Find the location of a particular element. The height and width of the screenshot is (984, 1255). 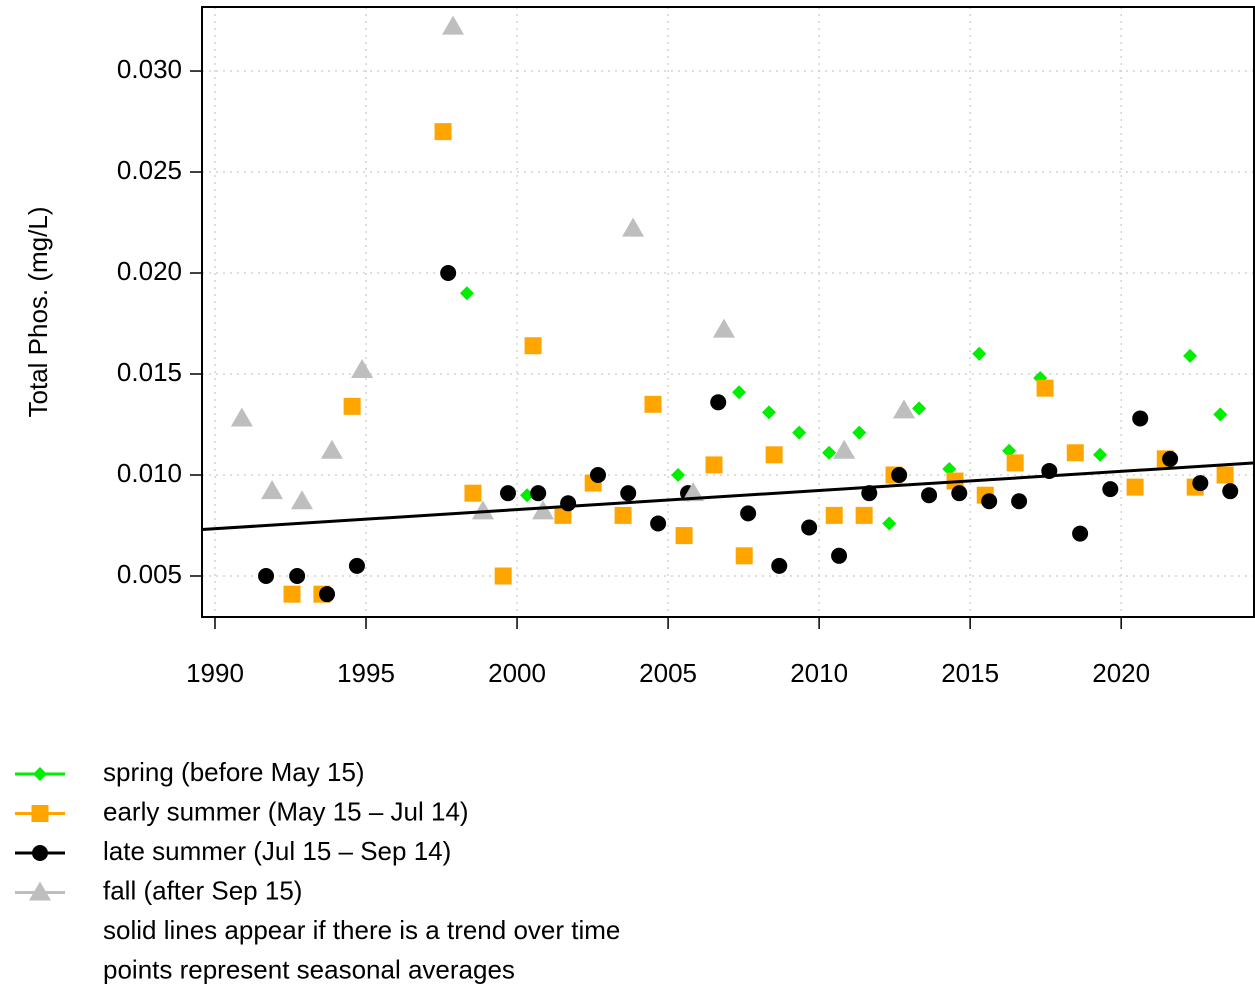

legend-label: late summer (Jul 15 – Sep 14) is located at coordinates (277, 851).